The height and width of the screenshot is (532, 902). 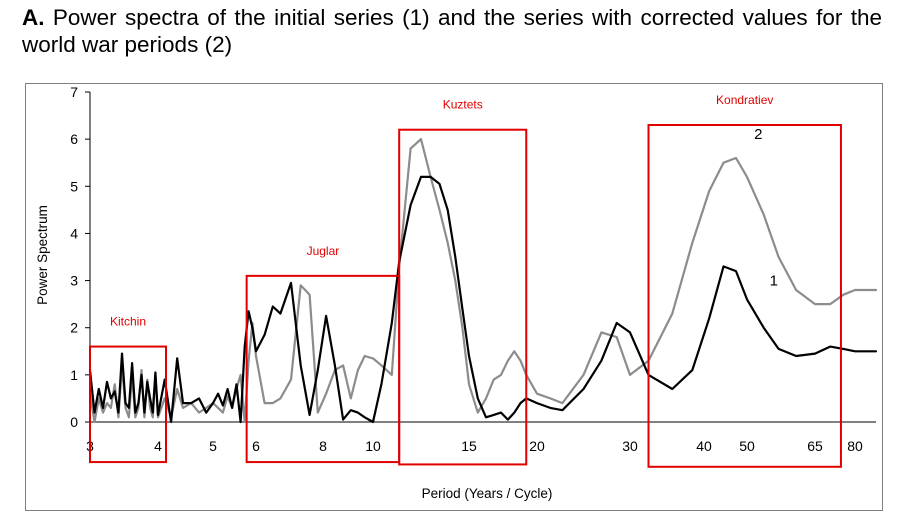 I want to click on x-tick-label: 8, so click(x=323, y=446).